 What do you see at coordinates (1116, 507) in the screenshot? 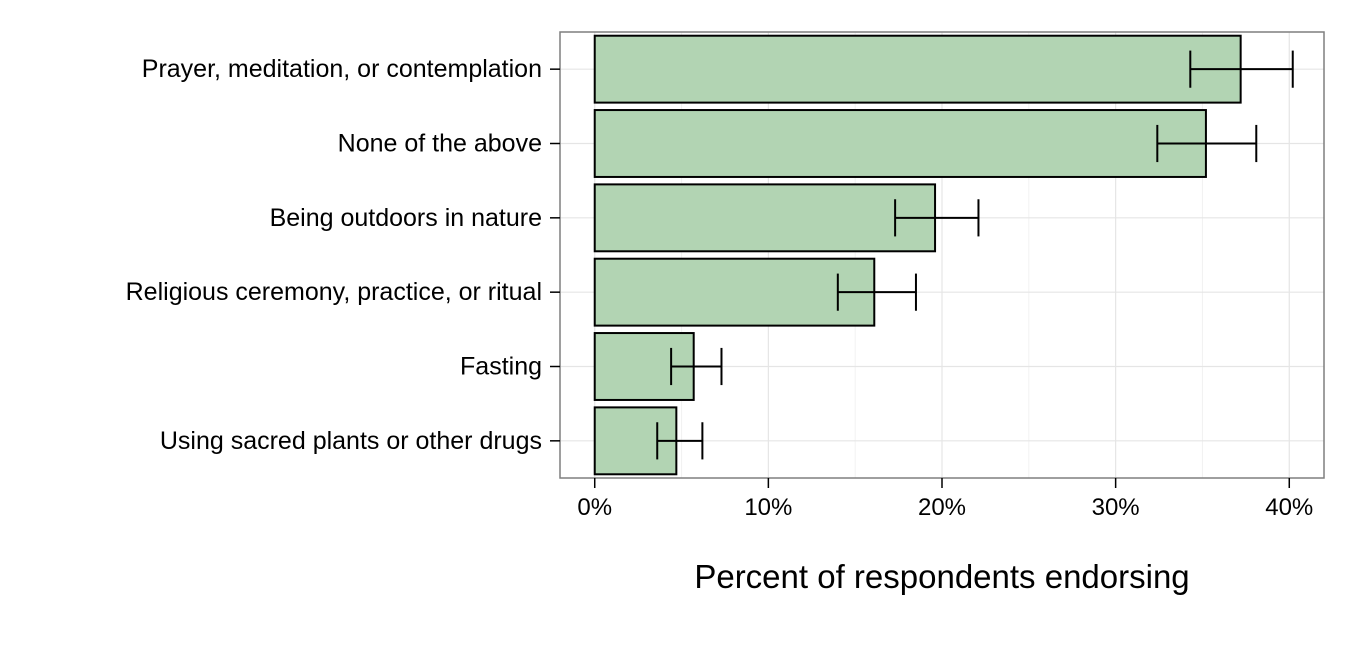
I see `x-tick-label: 30%` at bounding box center [1116, 507].